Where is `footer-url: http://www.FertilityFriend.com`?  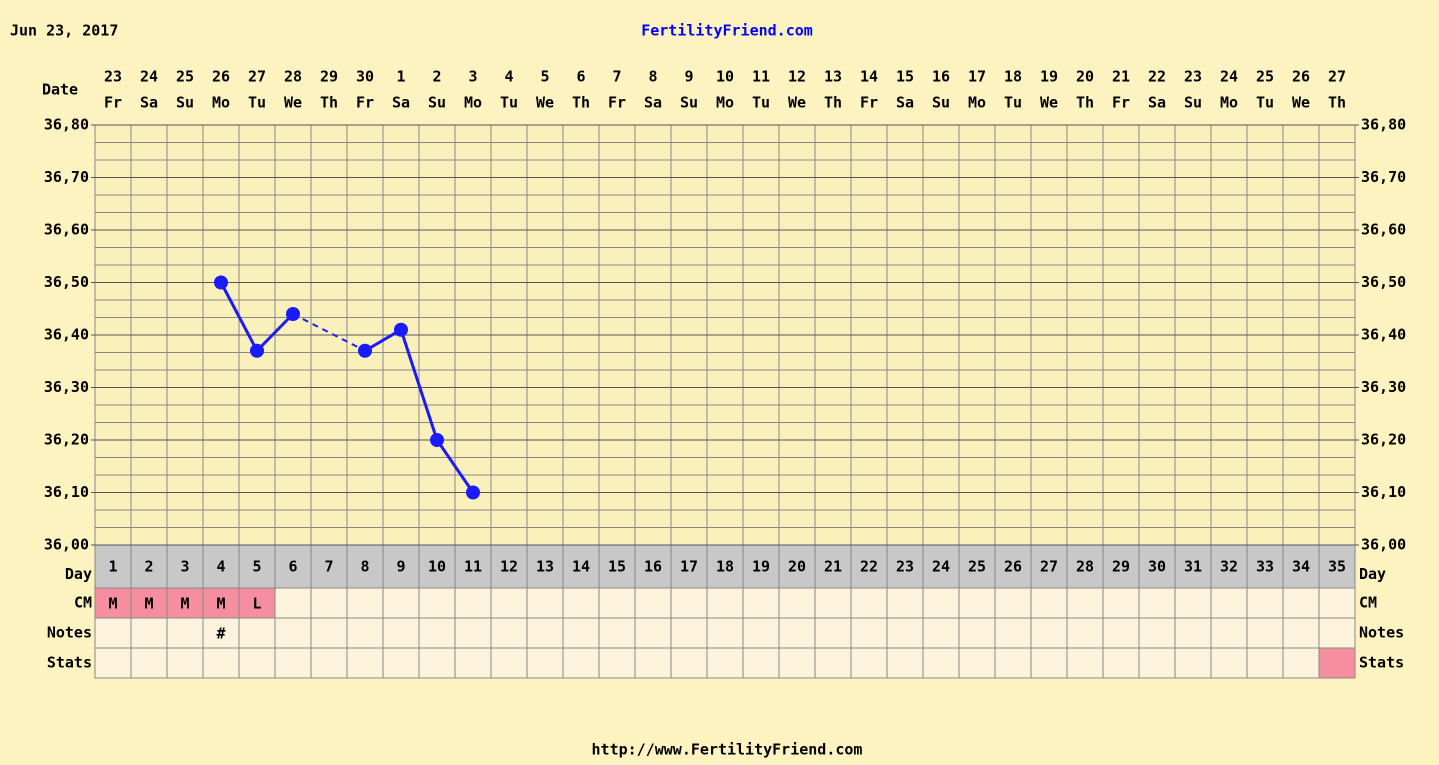 footer-url: http://www.FertilityFriend.com is located at coordinates (727, 750).